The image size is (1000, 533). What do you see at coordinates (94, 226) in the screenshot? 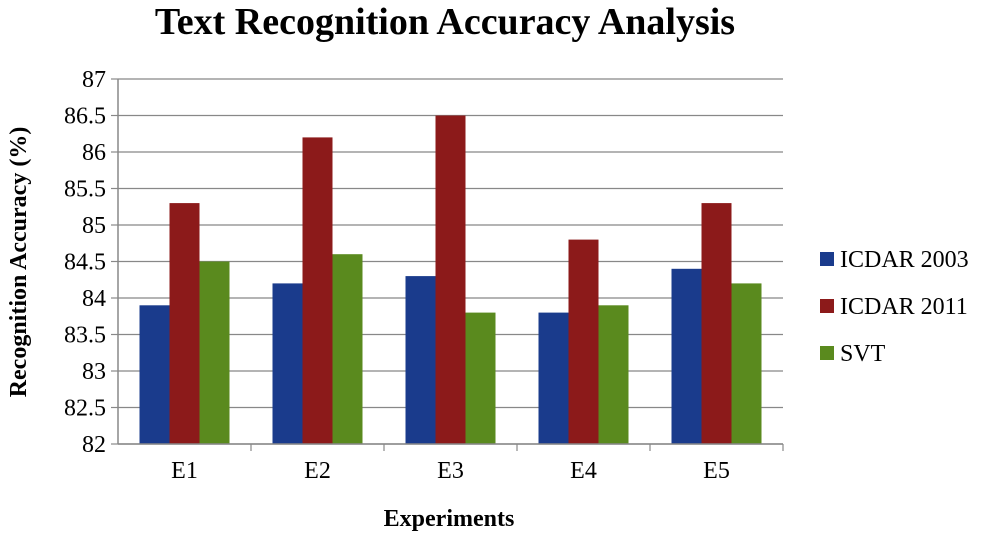
I see `y-tick-label: 85` at bounding box center [94, 226].